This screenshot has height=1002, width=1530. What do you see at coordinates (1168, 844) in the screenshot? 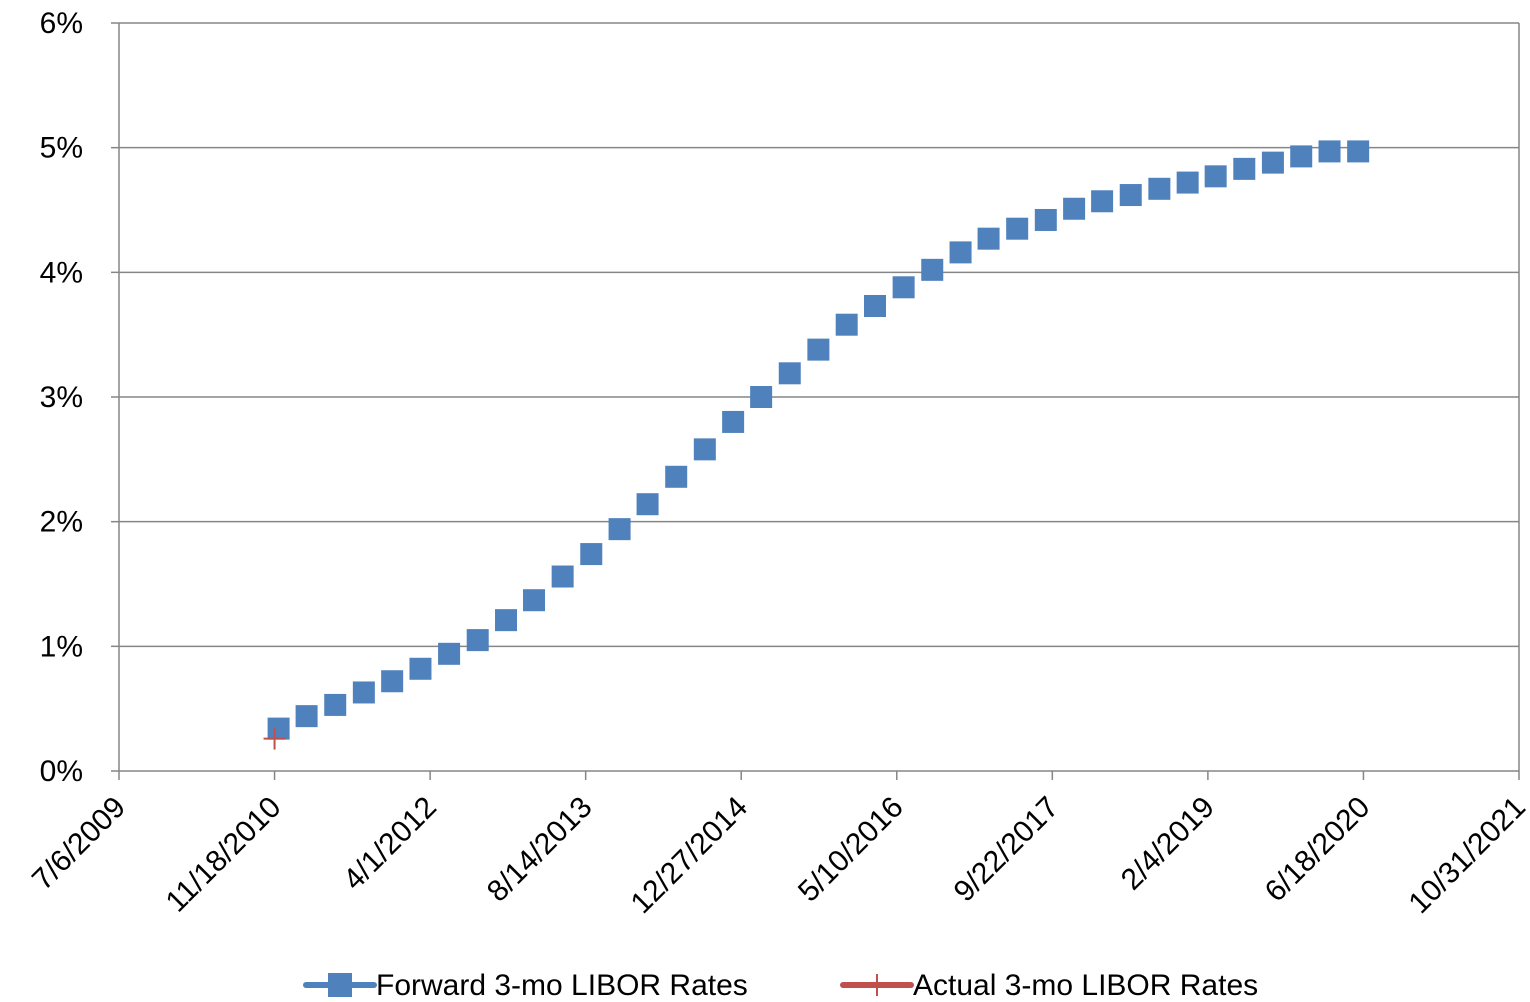
I see `x-tick-label: 2/4/2019` at bounding box center [1168, 844].